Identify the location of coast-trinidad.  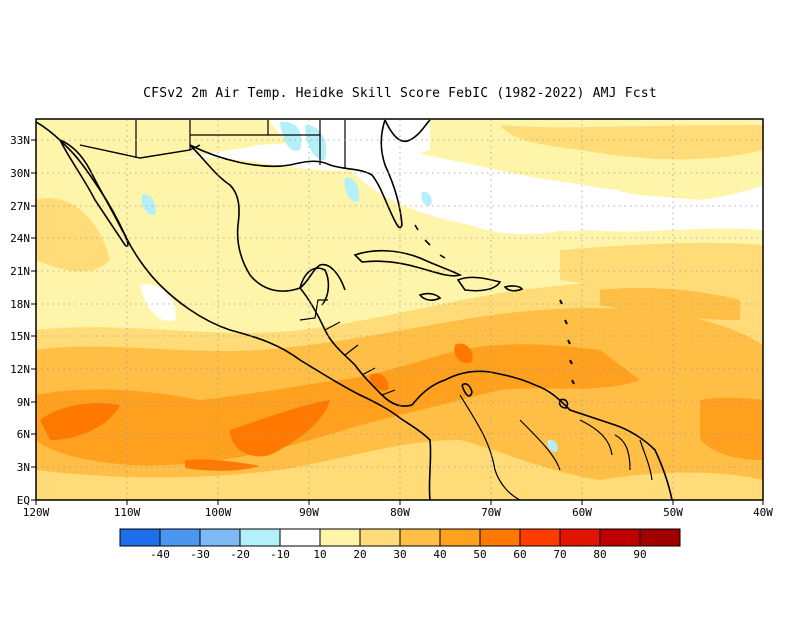
(563, 403).